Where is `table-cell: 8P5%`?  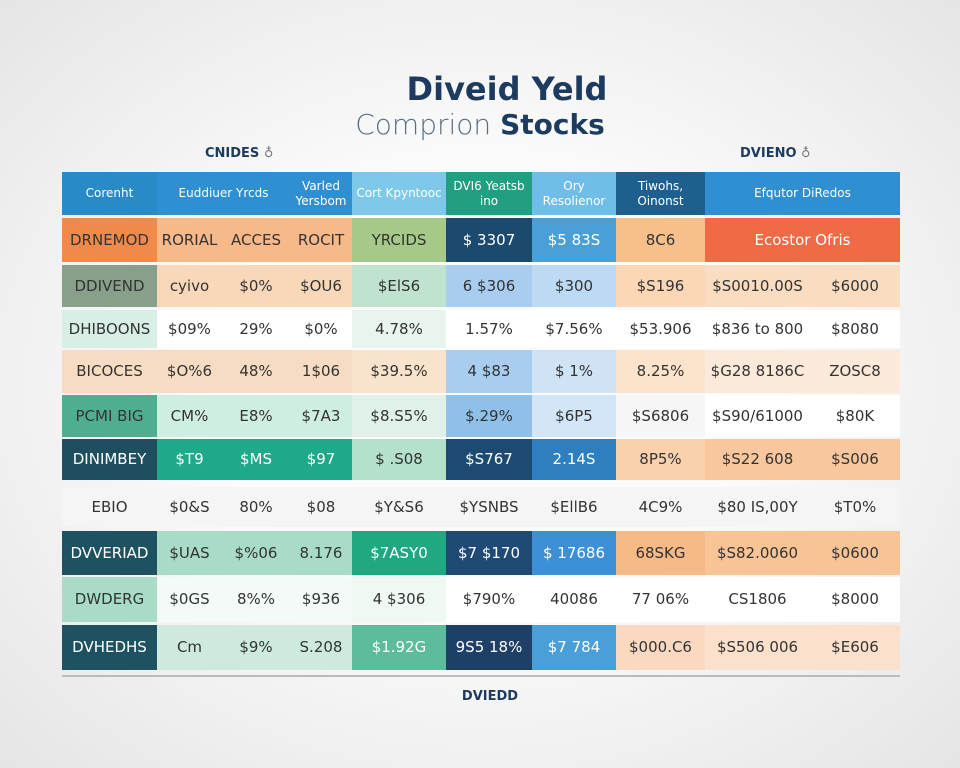 table-cell: 8P5% is located at coordinates (660, 459).